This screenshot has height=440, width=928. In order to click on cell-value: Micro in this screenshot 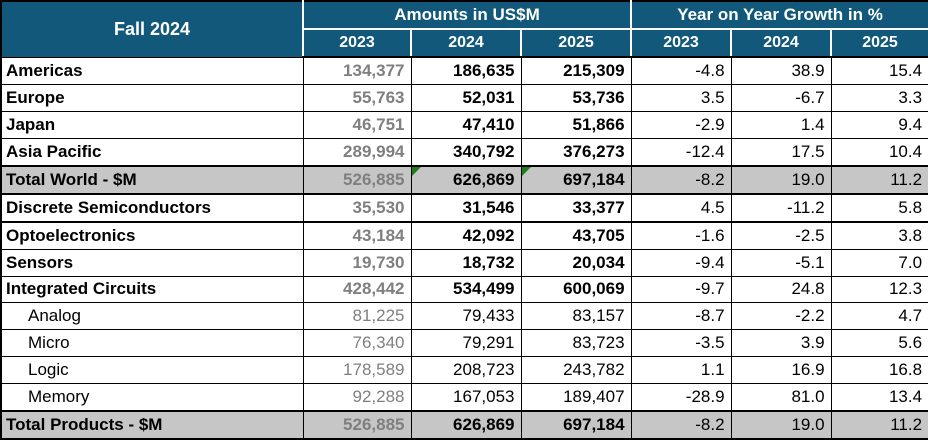, I will do `click(49, 343)`.